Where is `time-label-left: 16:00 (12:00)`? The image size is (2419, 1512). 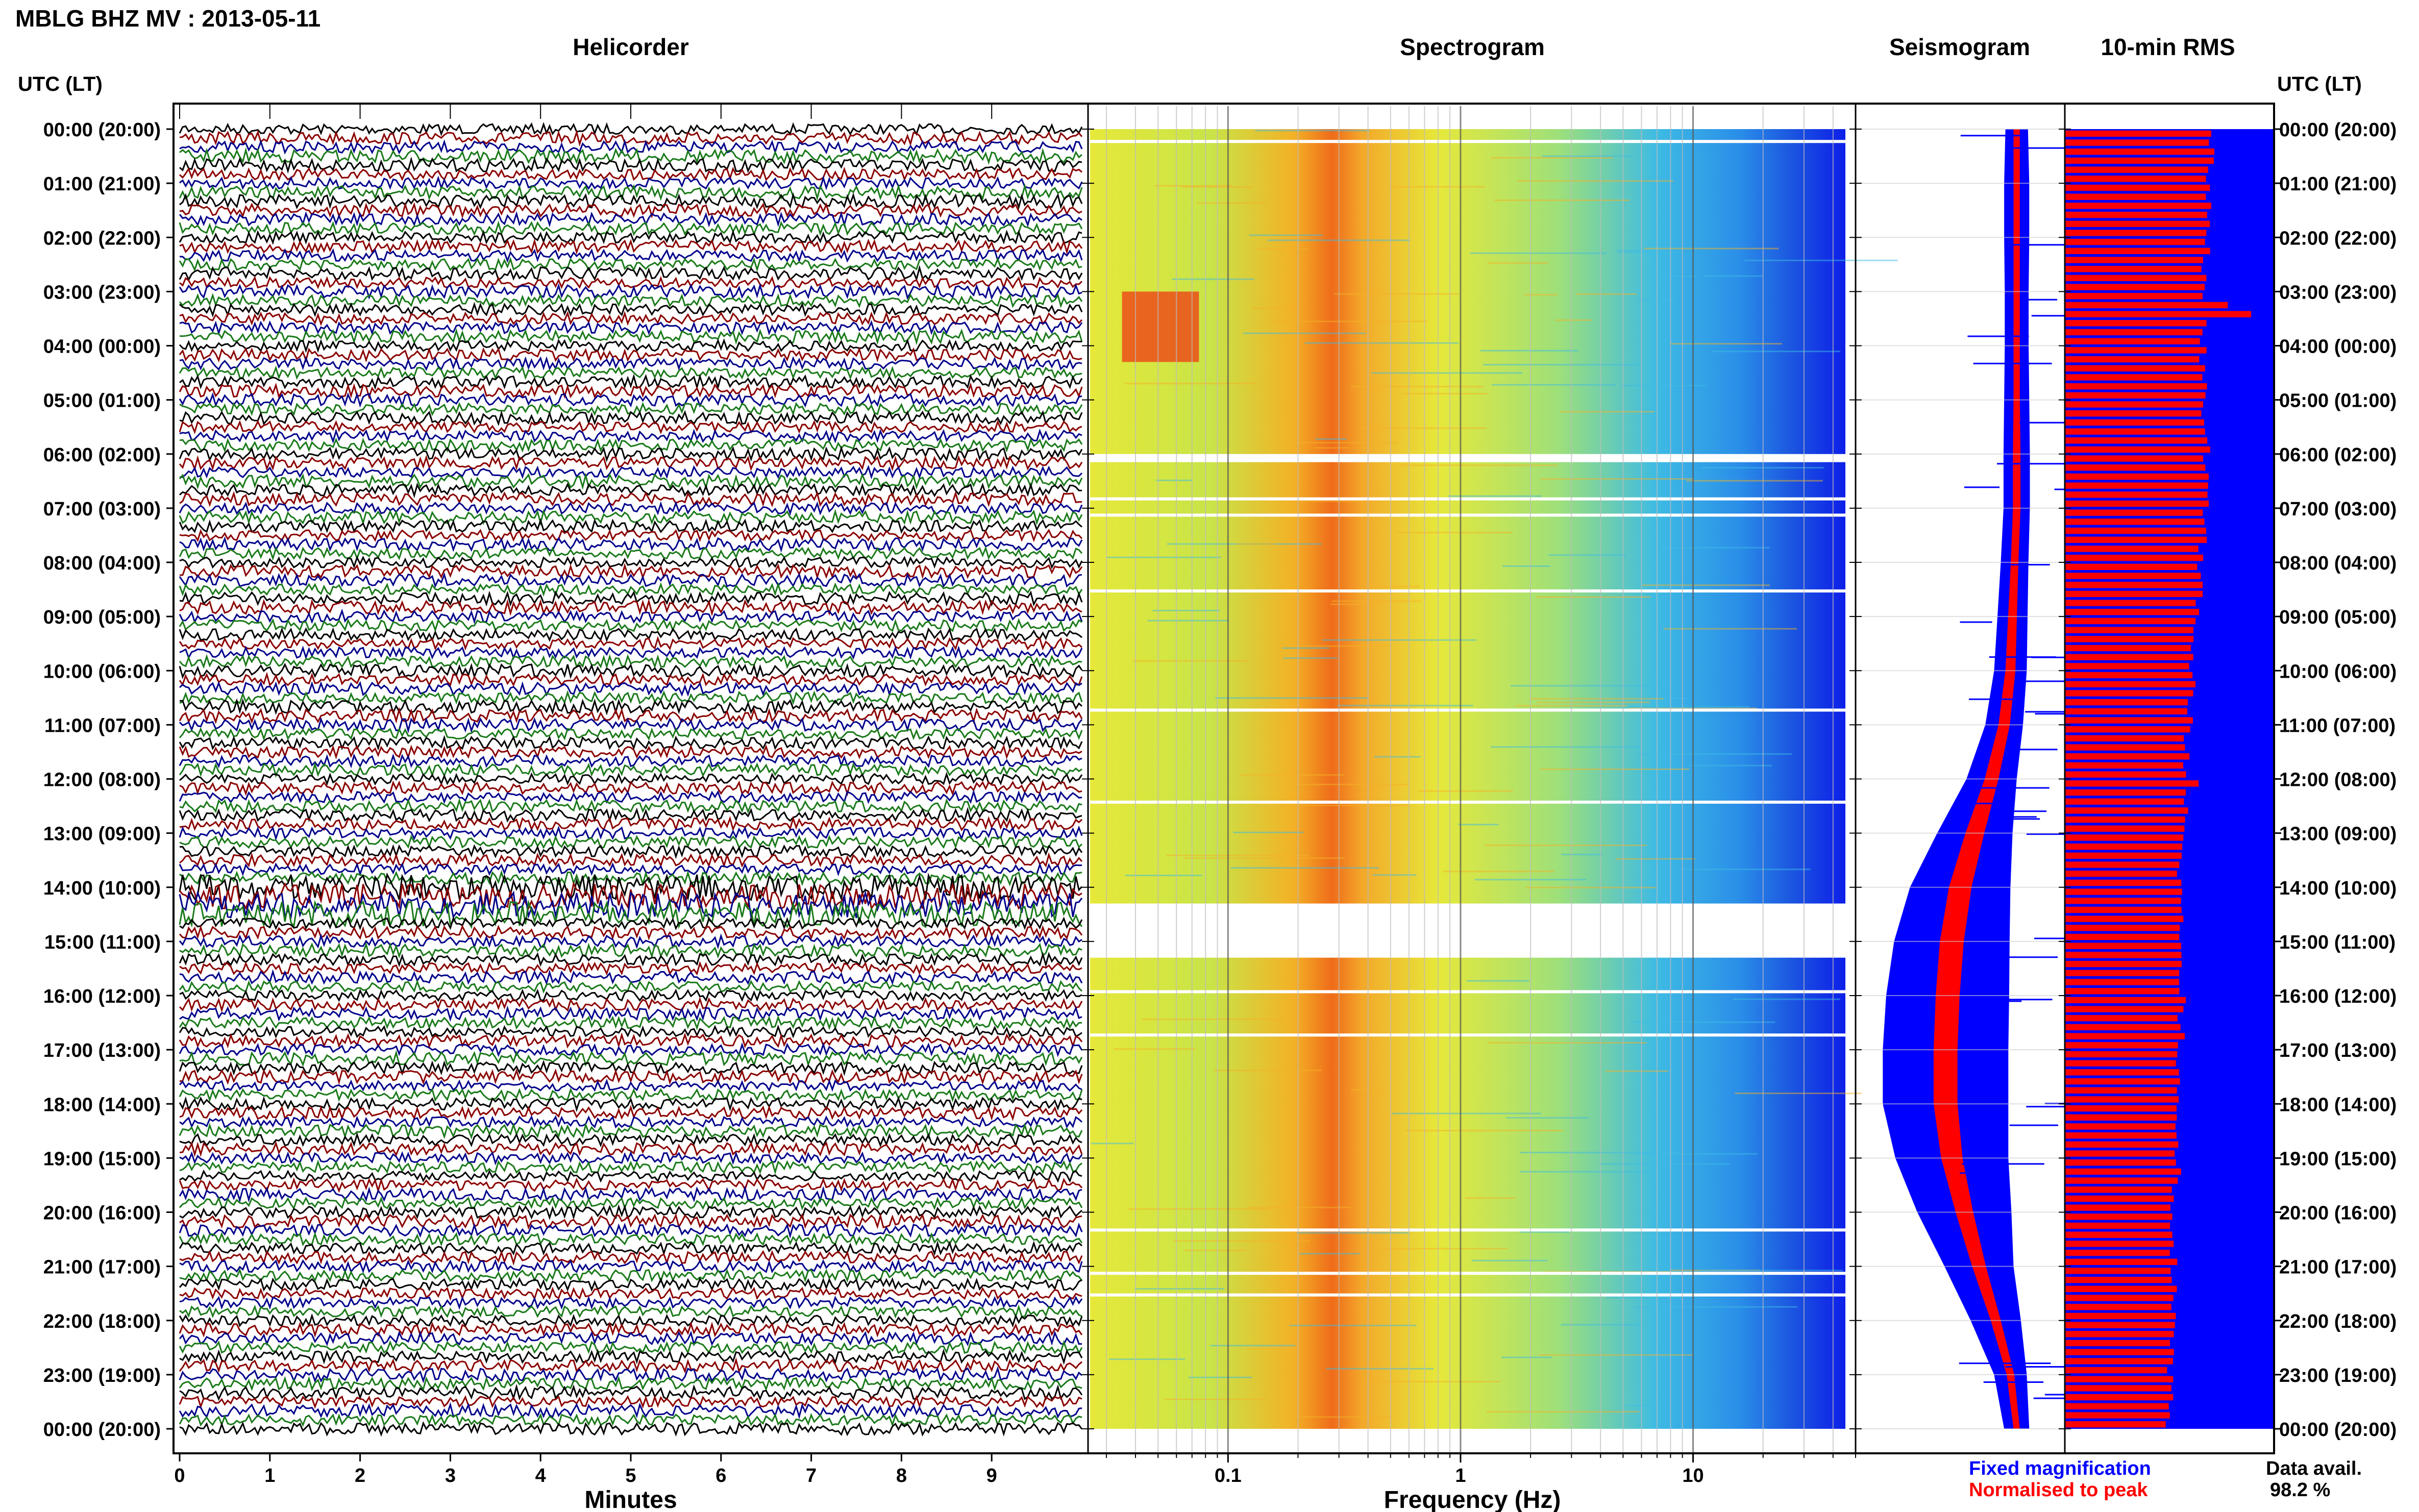 time-label-left: 16:00 (12:00) is located at coordinates (102, 996).